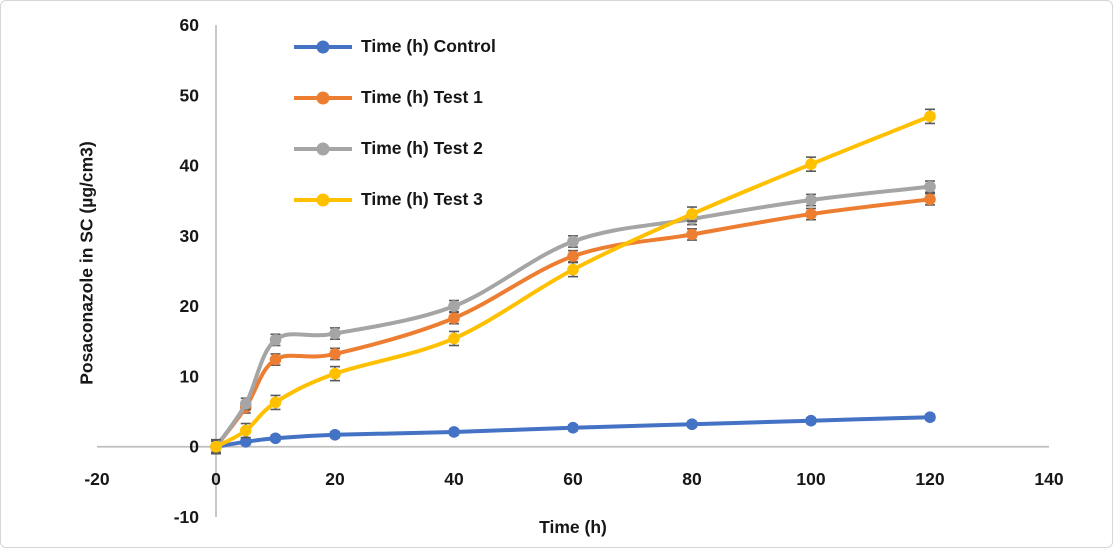 This screenshot has width=1115, height=550. What do you see at coordinates (86, 263) in the screenshot?
I see `y-axis-title: Posaconazole in SC (µg/cm3)` at bounding box center [86, 263].